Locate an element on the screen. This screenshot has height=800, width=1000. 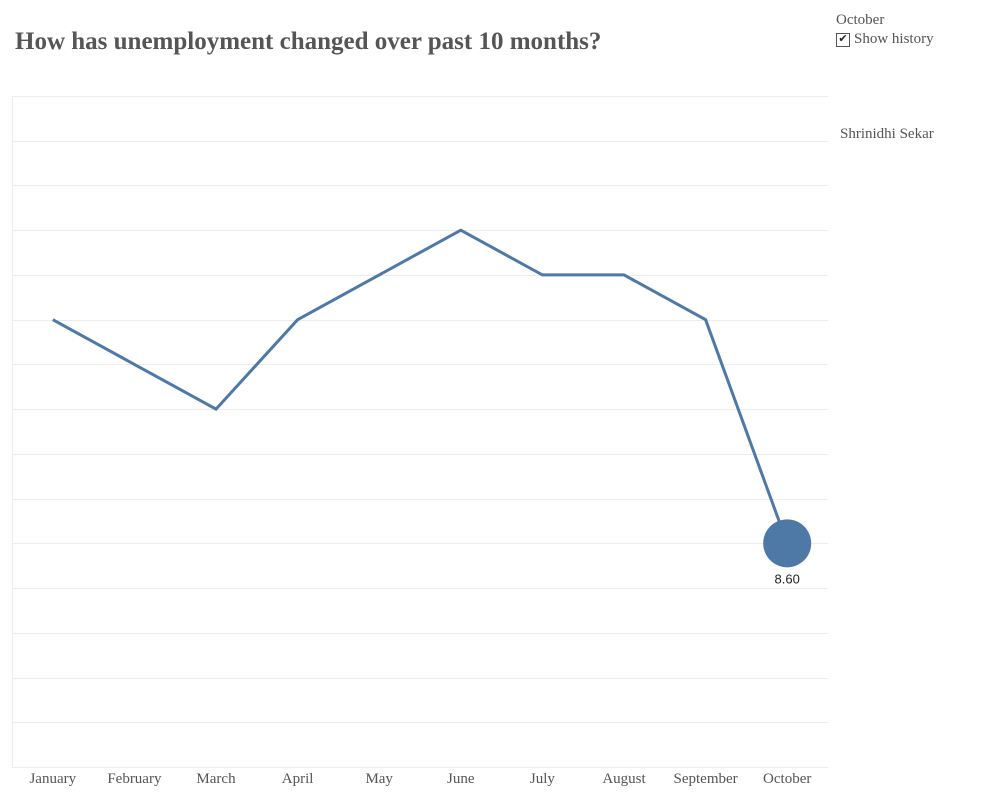
show-history-checkbox: ✔ is located at coordinates (843, 39).